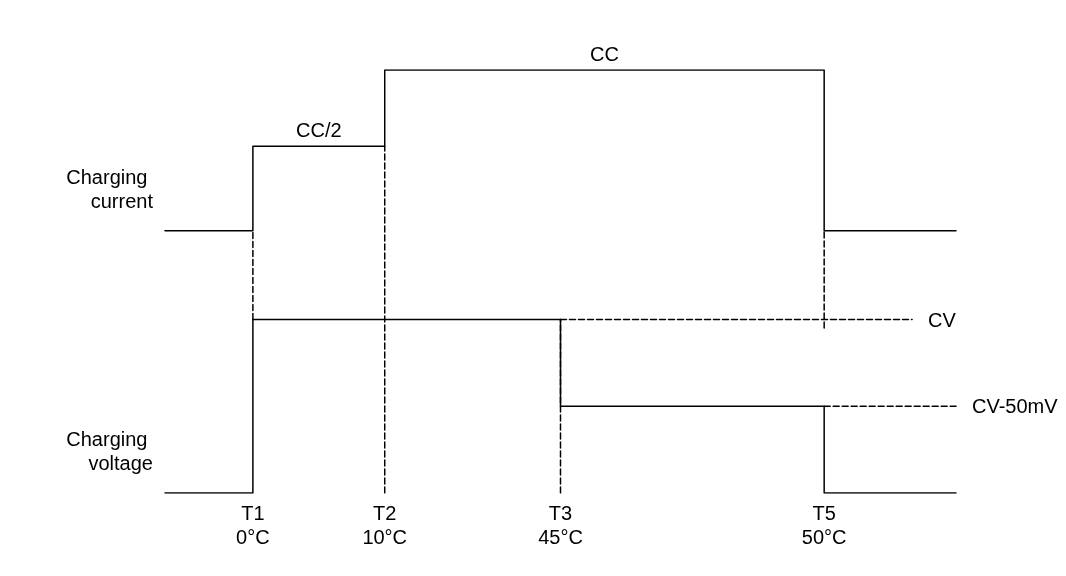 This screenshot has width=1066, height=576. I want to click on series-label: CV, so click(942, 319).